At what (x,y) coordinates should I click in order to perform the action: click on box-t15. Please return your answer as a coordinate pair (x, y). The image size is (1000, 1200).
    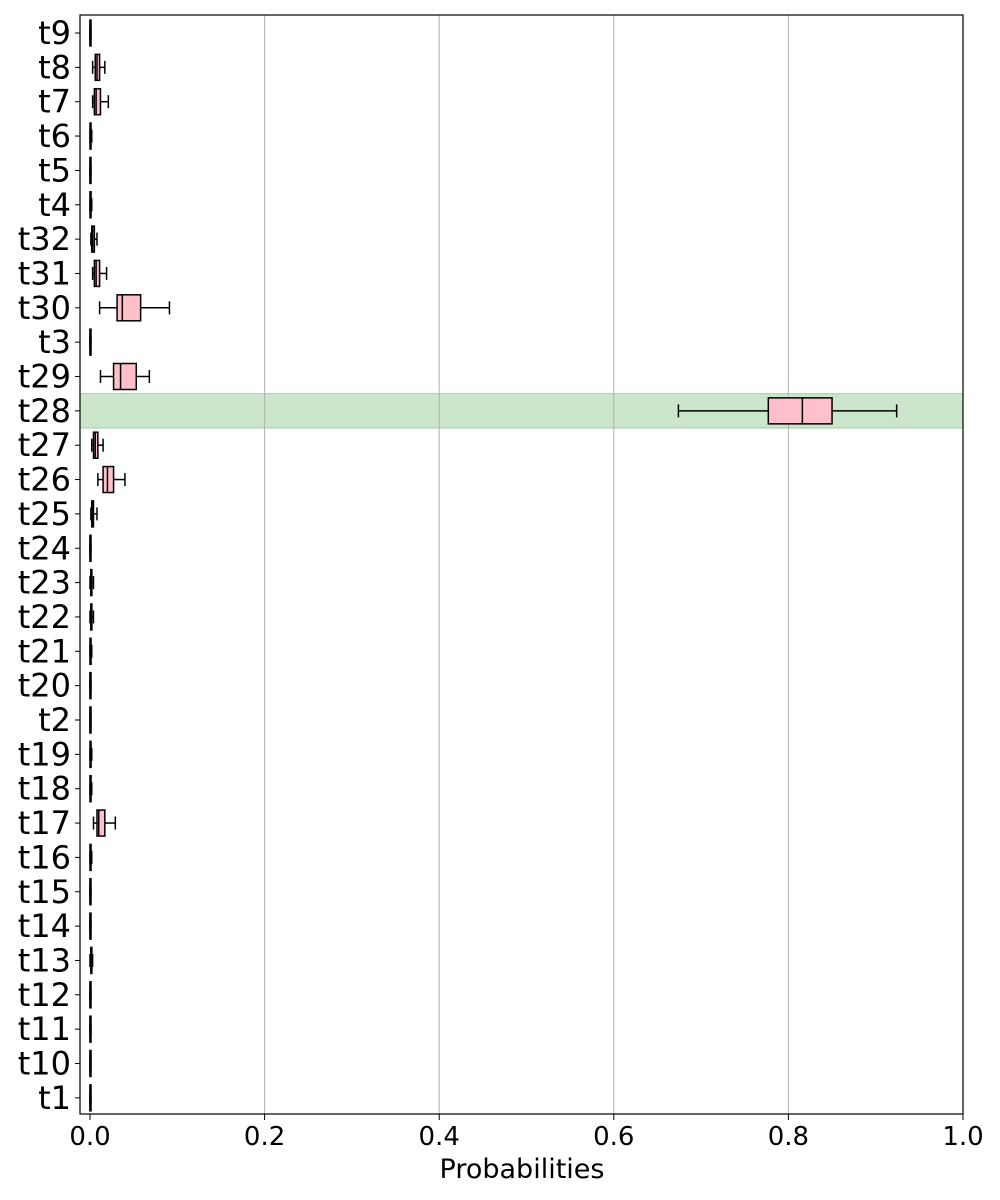
    Looking at the image, I should click on (90, 892).